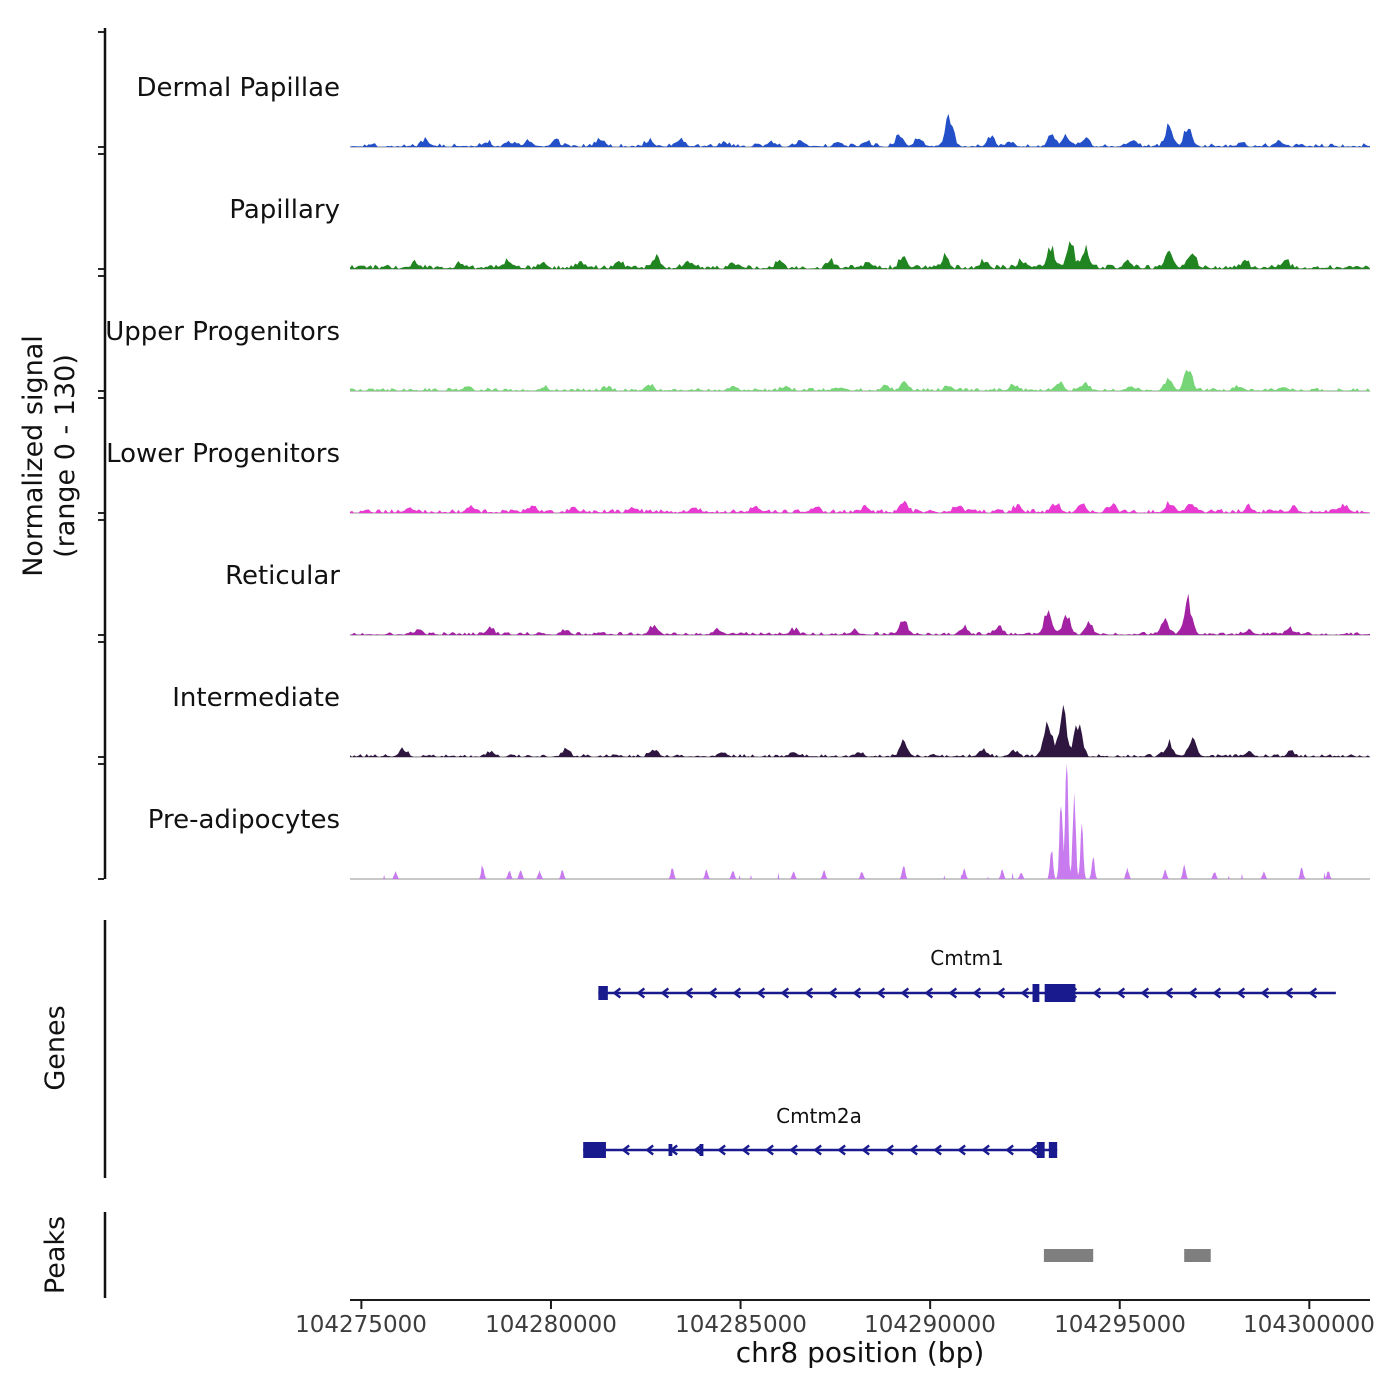 Image resolution: width=1400 pixels, height=1400 pixels. I want to click on x-tick-label-3: 104290000, so click(930, 1325).